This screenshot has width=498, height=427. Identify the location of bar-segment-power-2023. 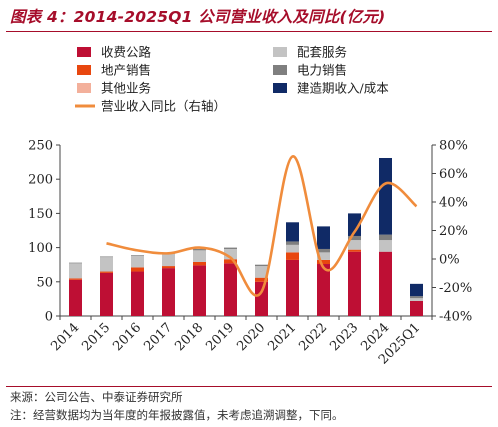
(354, 238).